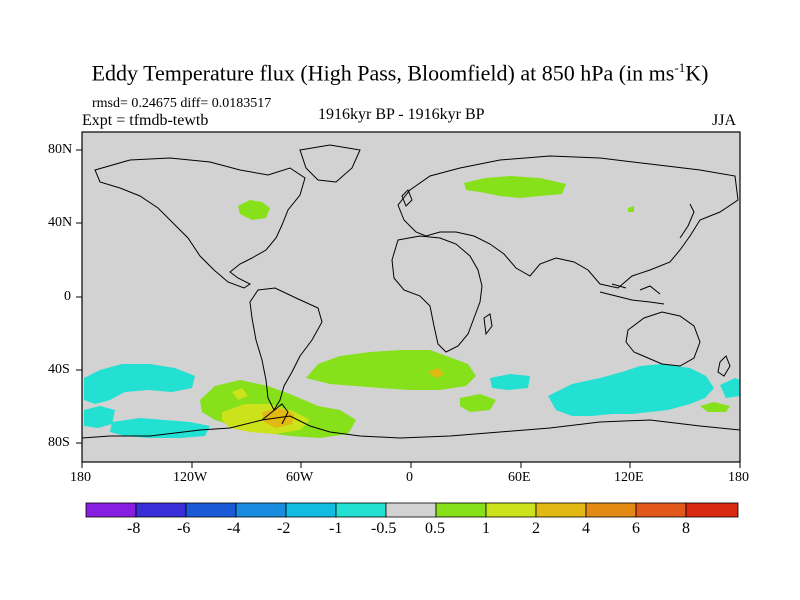 The width and height of the screenshot is (800, 600). I want to click on coastline-europe-asia, so click(568, 222).